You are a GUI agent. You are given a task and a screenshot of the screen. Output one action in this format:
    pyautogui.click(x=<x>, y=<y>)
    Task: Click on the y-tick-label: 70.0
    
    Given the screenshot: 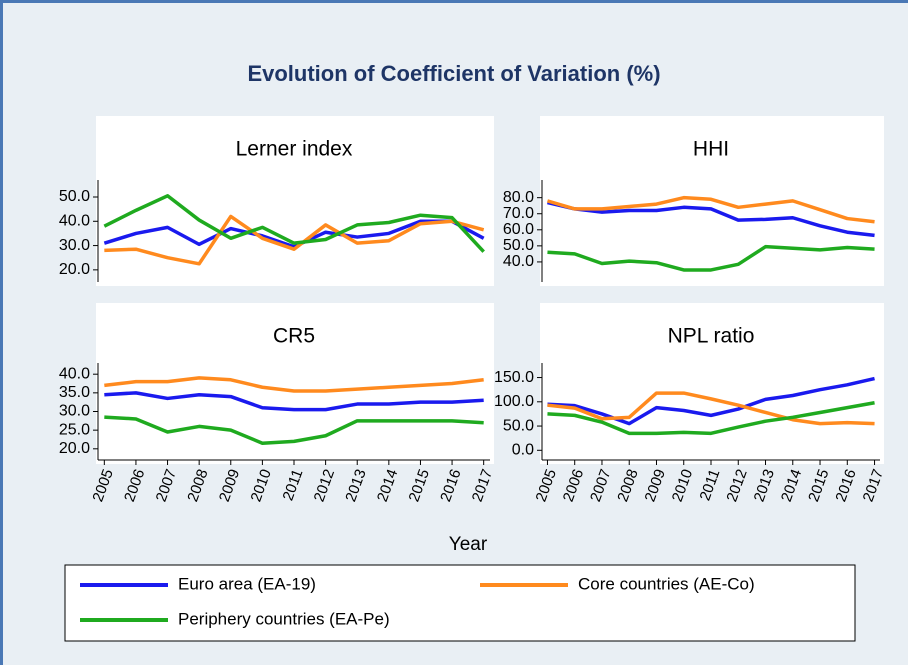 What is the action you would take?
    pyautogui.click(x=518, y=213)
    